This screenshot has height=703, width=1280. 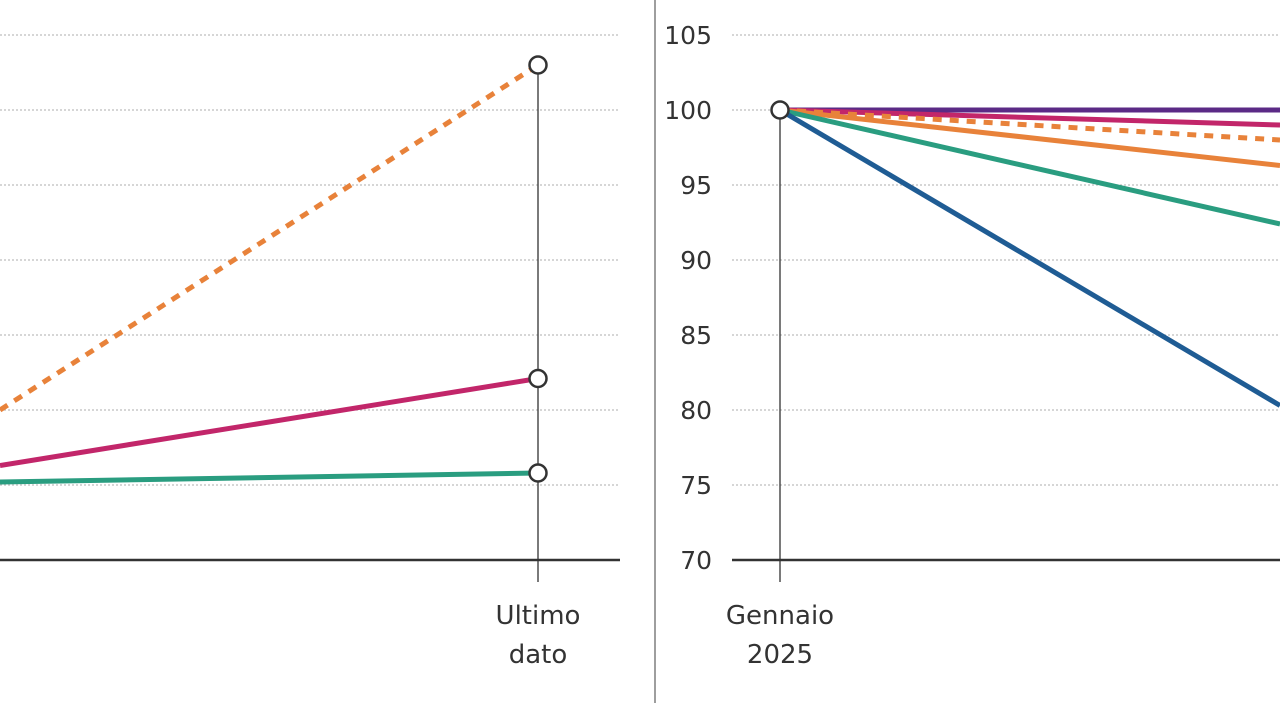 I want to click on x-tick-label: Gennaio, so click(x=780, y=616).